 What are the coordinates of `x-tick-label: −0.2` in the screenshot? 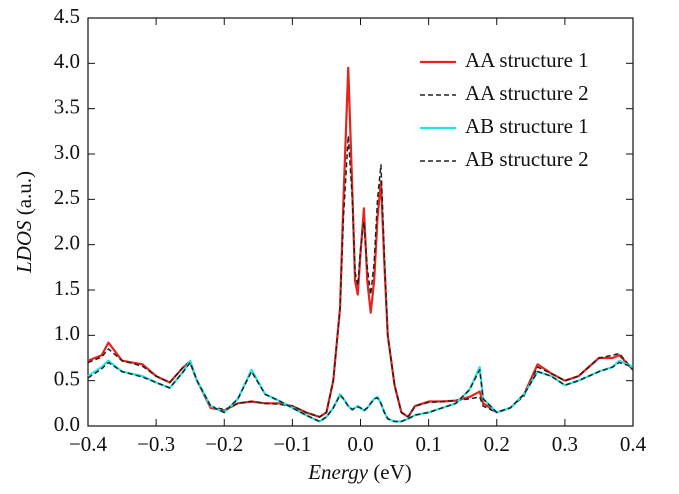 It's located at (224, 444).